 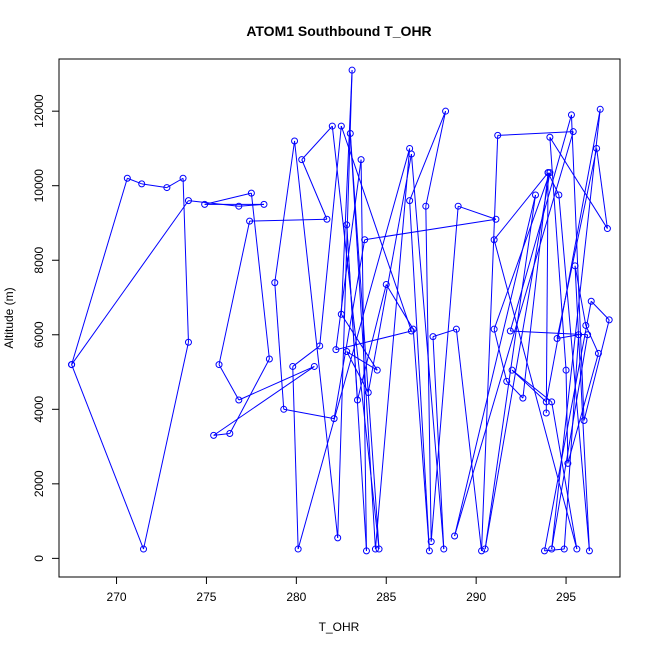 I want to click on x-axis: 270 275 280 285 290 295, so click(x=341, y=590).